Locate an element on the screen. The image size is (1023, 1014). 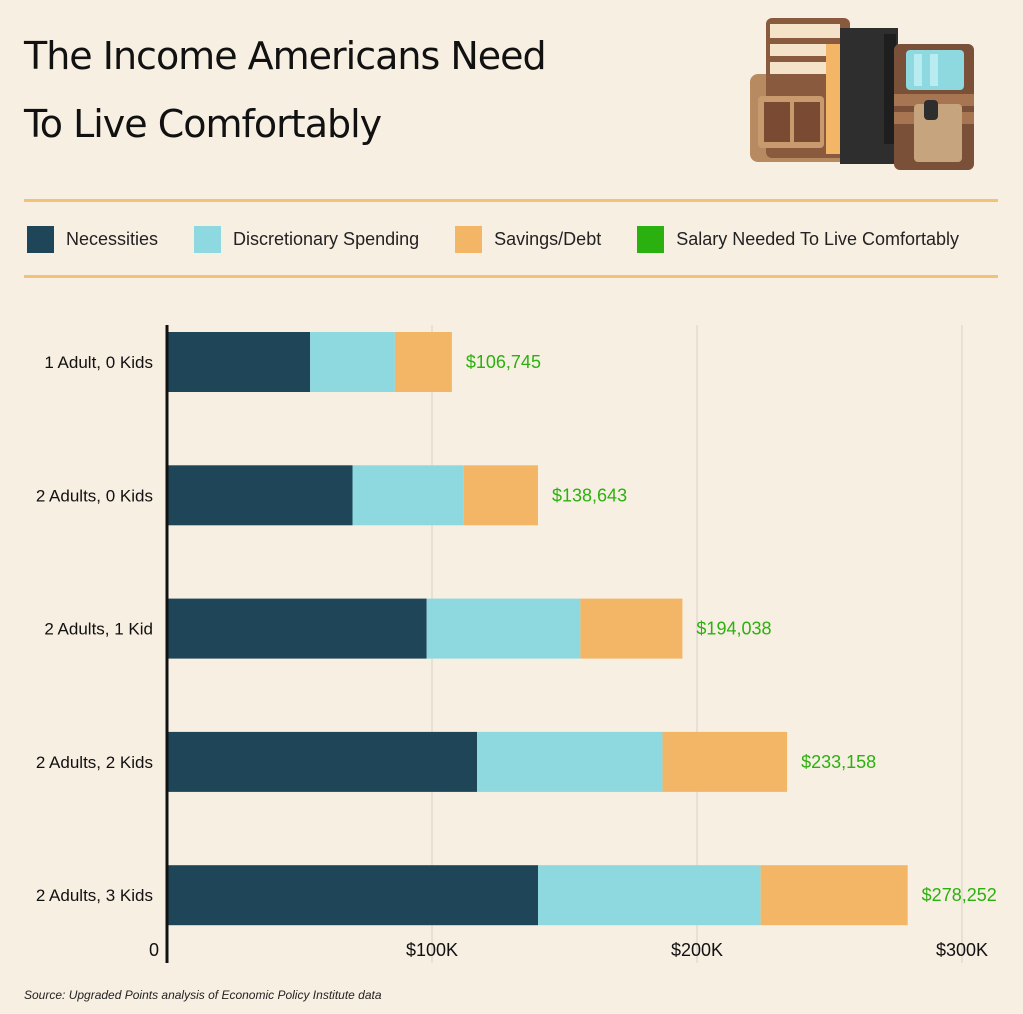
legend-item-salary: Salary Needed To Live Comfortably is located at coordinates (798, 239).